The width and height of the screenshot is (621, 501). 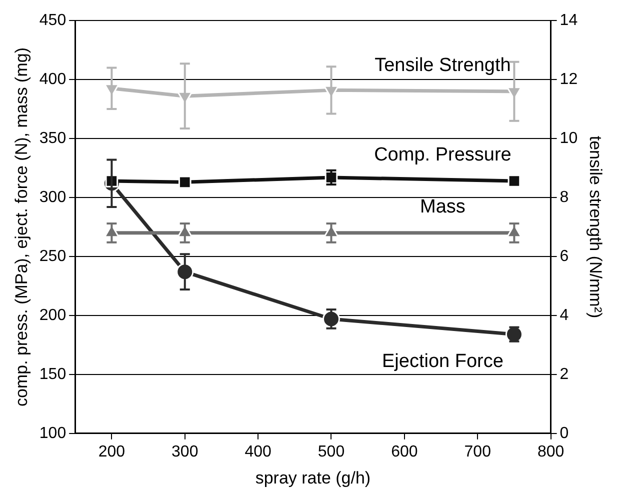 I want to click on series-label: Comp. Pressure, so click(x=443, y=155).